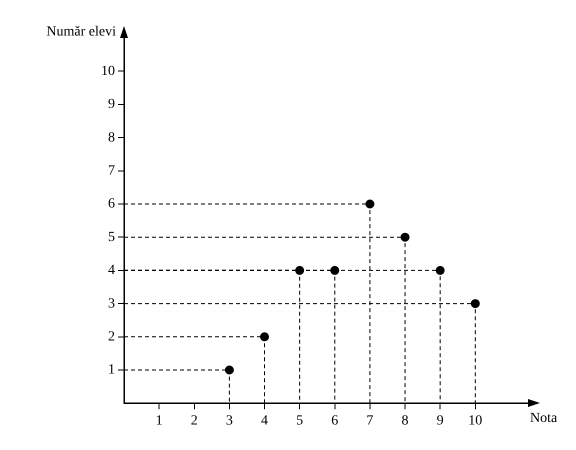 This screenshot has width=576, height=450. I want to click on y-tick-label: 7, so click(111, 170).